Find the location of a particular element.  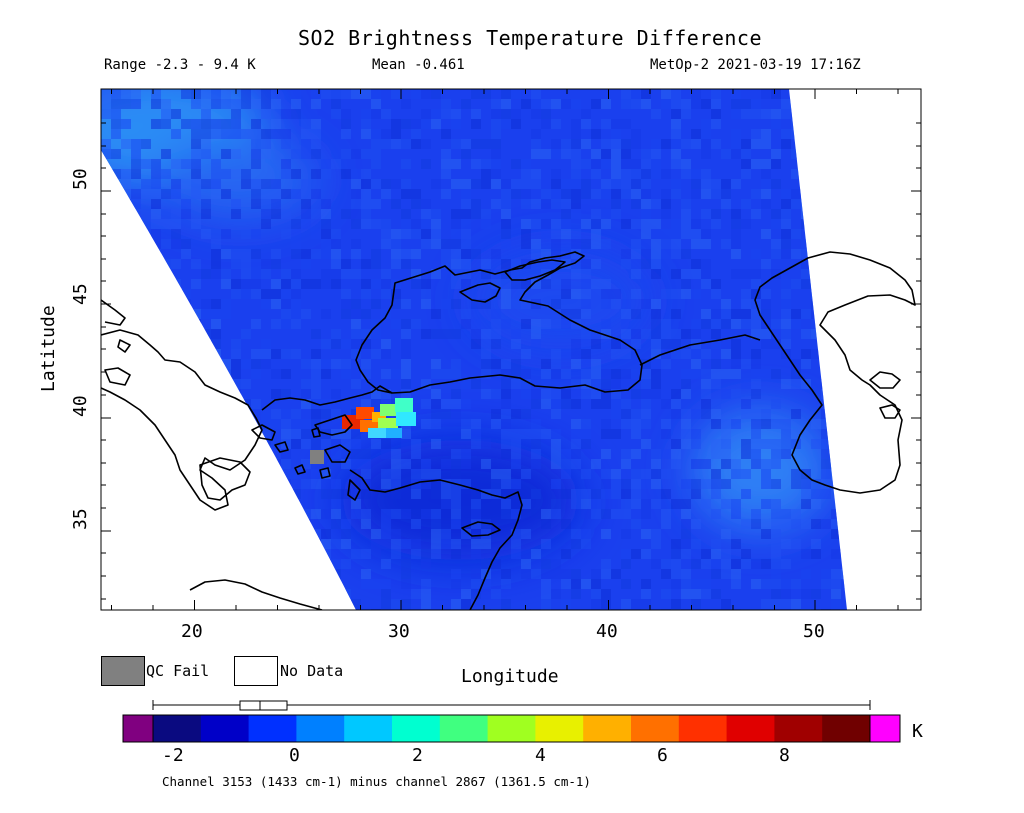

colorbar-tick-label: 0 is located at coordinates (294, 755).